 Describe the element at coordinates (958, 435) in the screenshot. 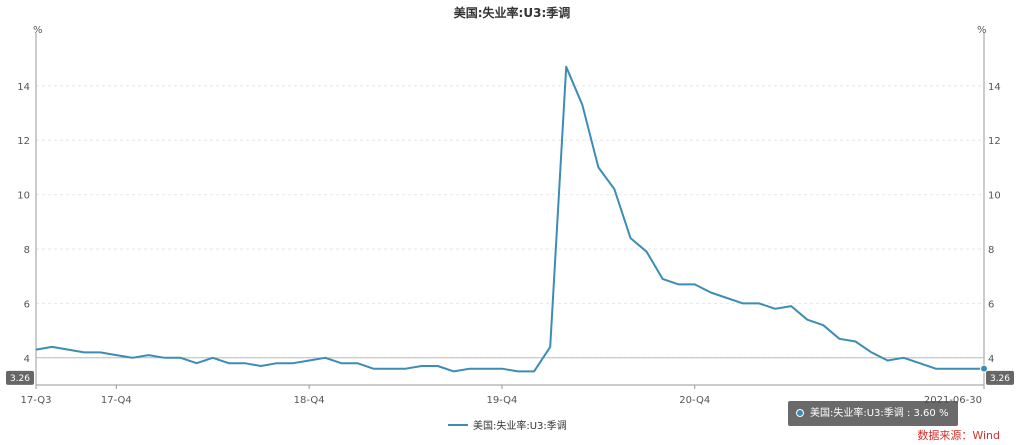

I see `data-source: 数据来源：Wind` at that location.